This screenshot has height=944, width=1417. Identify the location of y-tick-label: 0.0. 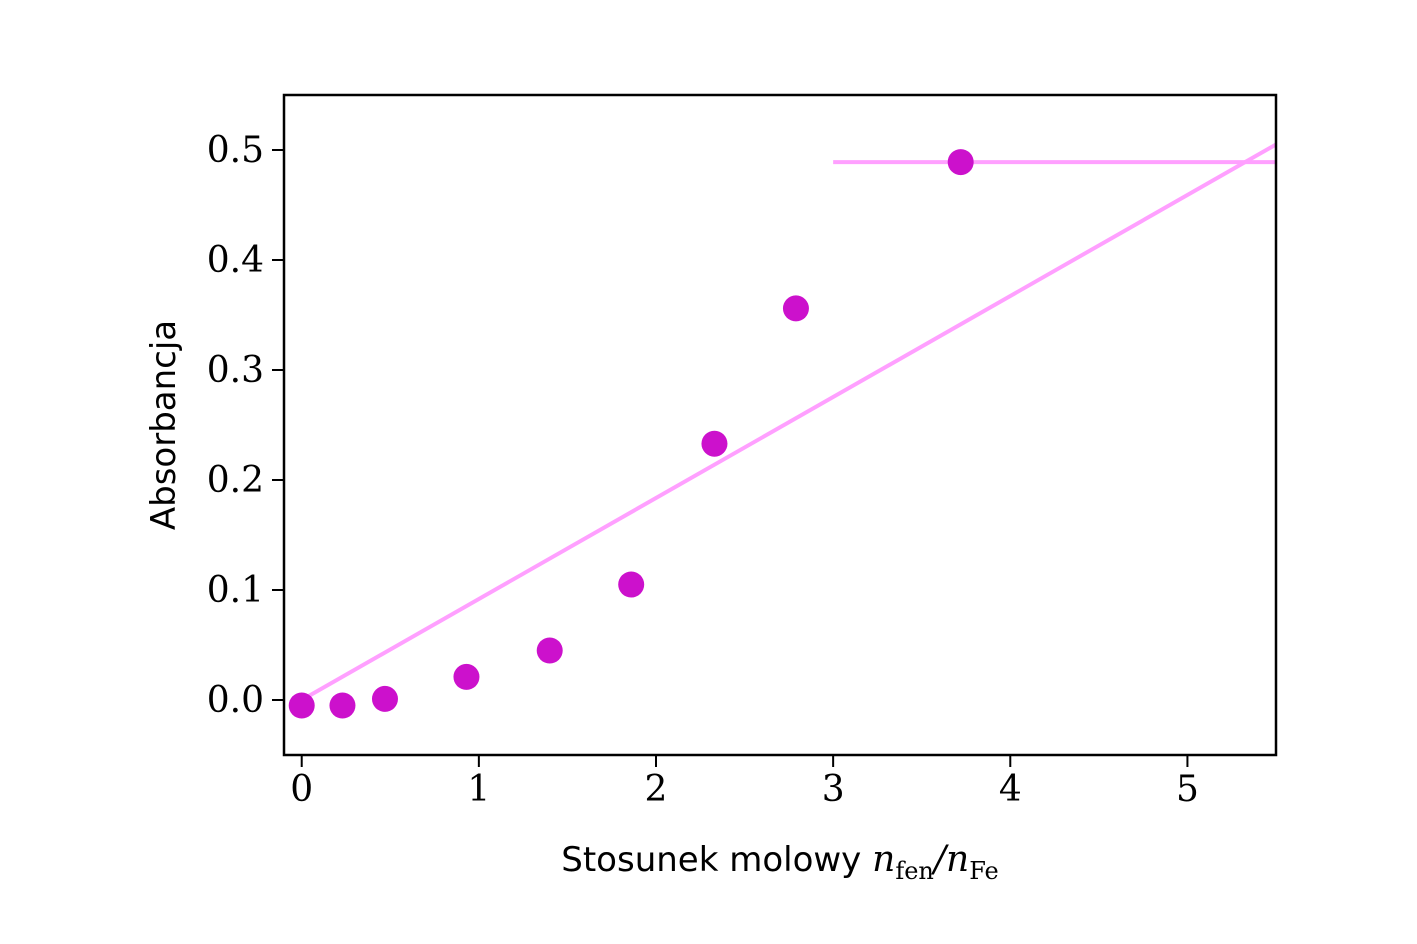
(235, 700).